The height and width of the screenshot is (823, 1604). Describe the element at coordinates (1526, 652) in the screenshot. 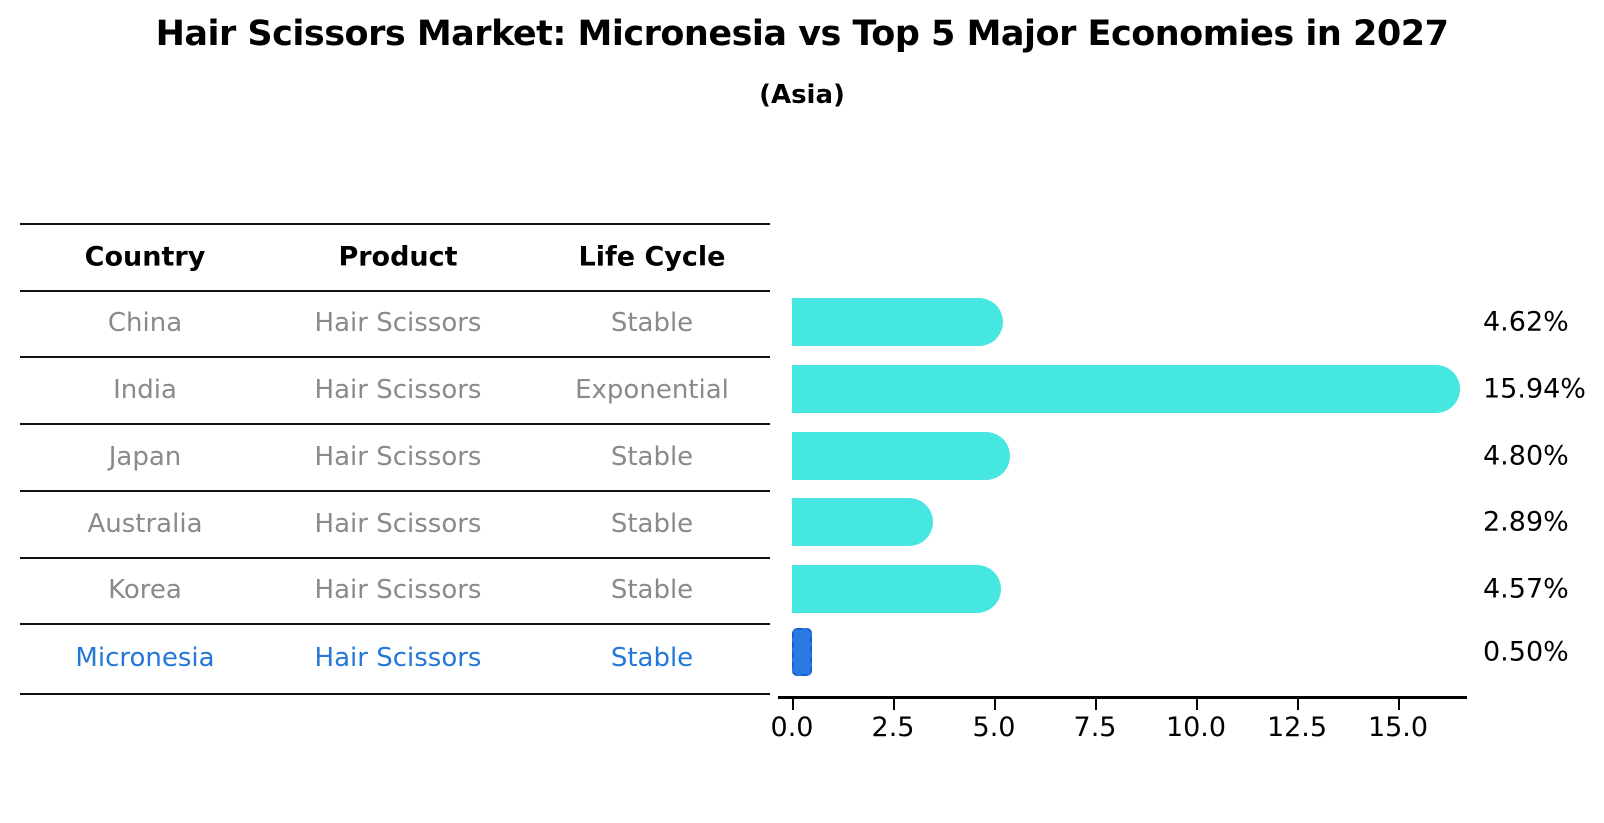

I see `value-label-micronesia: 0.50%` at that location.